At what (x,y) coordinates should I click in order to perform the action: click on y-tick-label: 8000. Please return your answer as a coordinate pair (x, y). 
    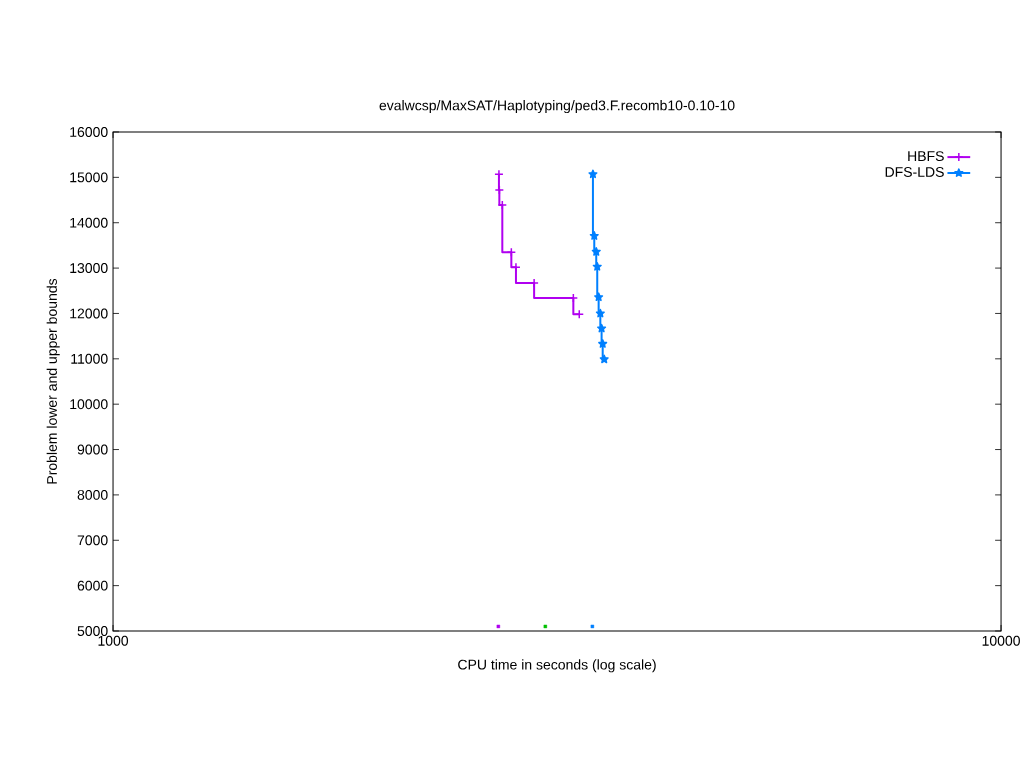
    Looking at the image, I should click on (92, 494).